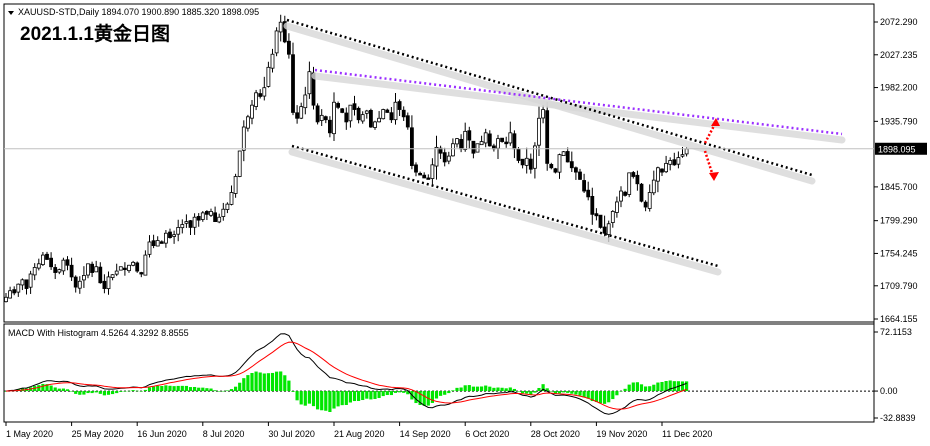 The width and height of the screenshot is (930, 446). Describe the element at coordinates (224, 434) in the screenshot. I see `time-tick-label: 8 Jul 2020` at that location.